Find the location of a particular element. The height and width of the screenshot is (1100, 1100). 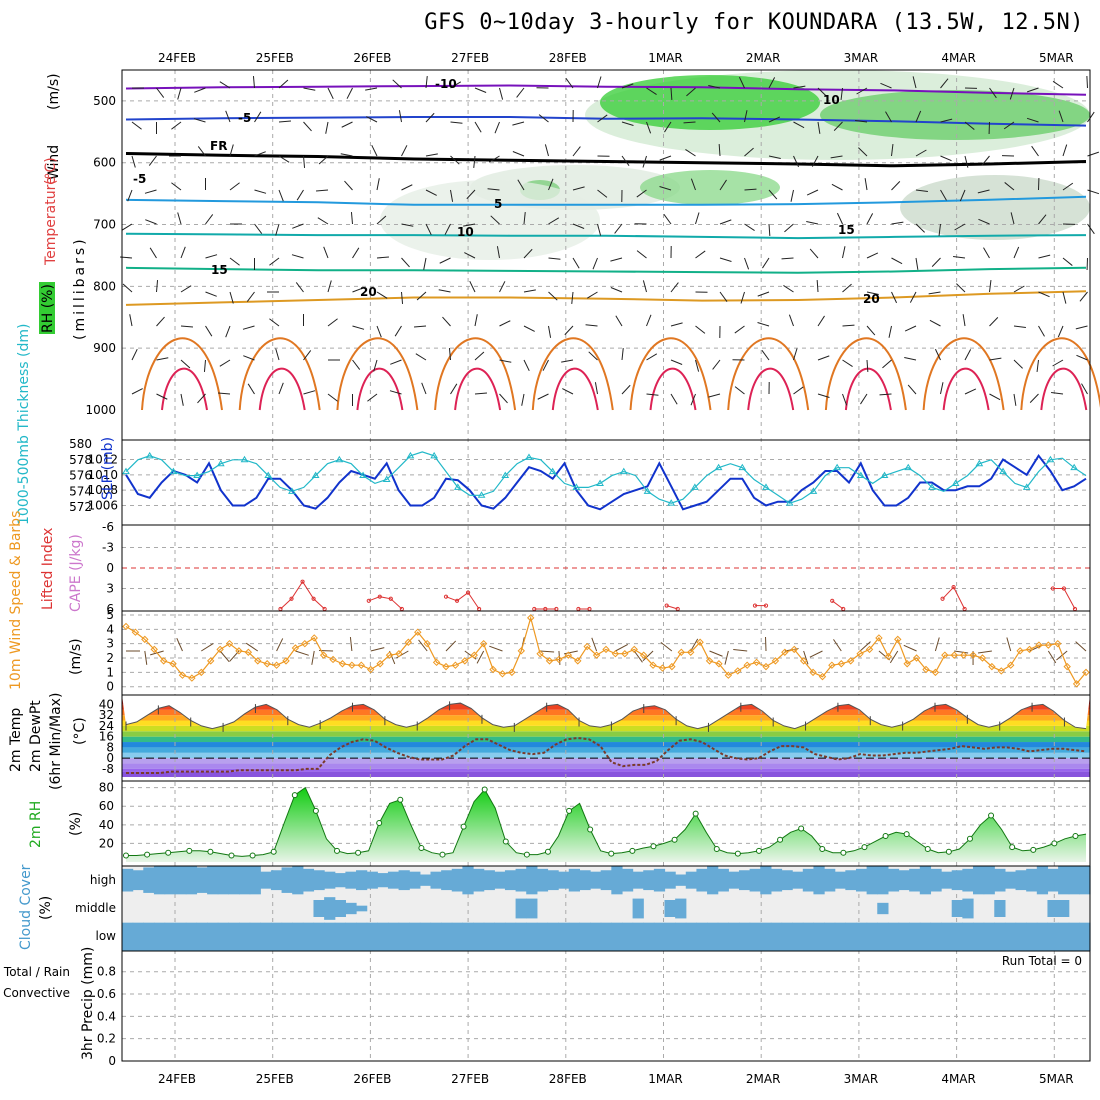

dewpoint-line is located at coordinates (606, 755).